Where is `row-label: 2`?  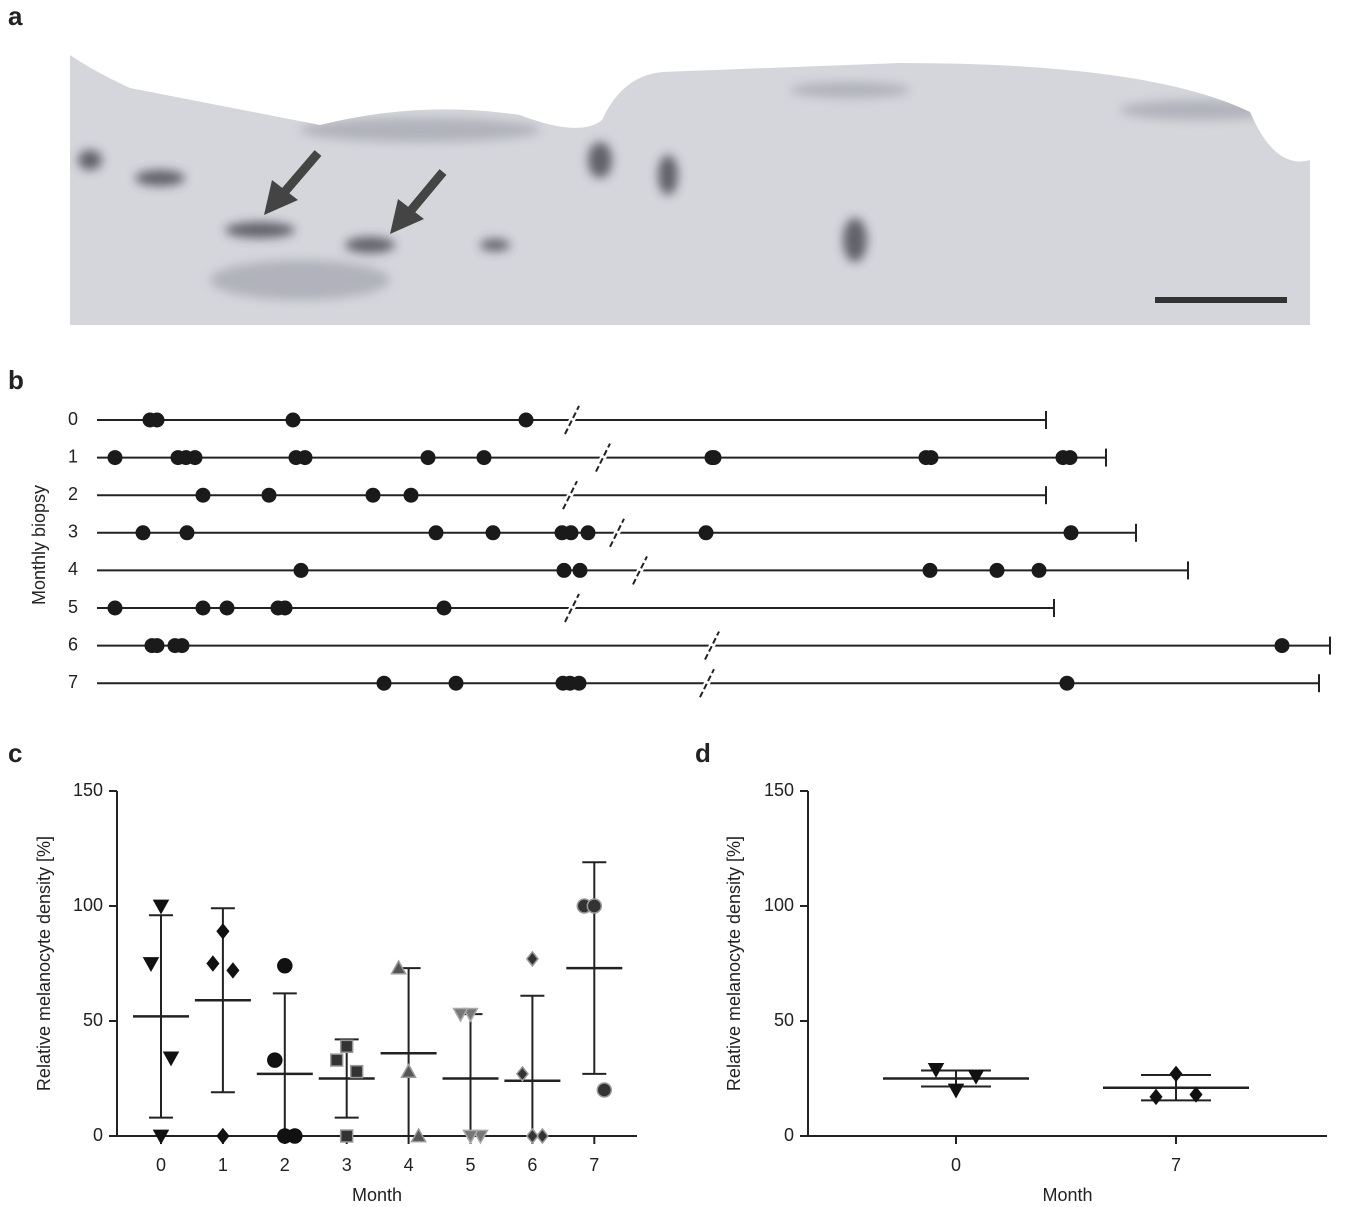
row-label: 2 is located at coordinates (73, 494).